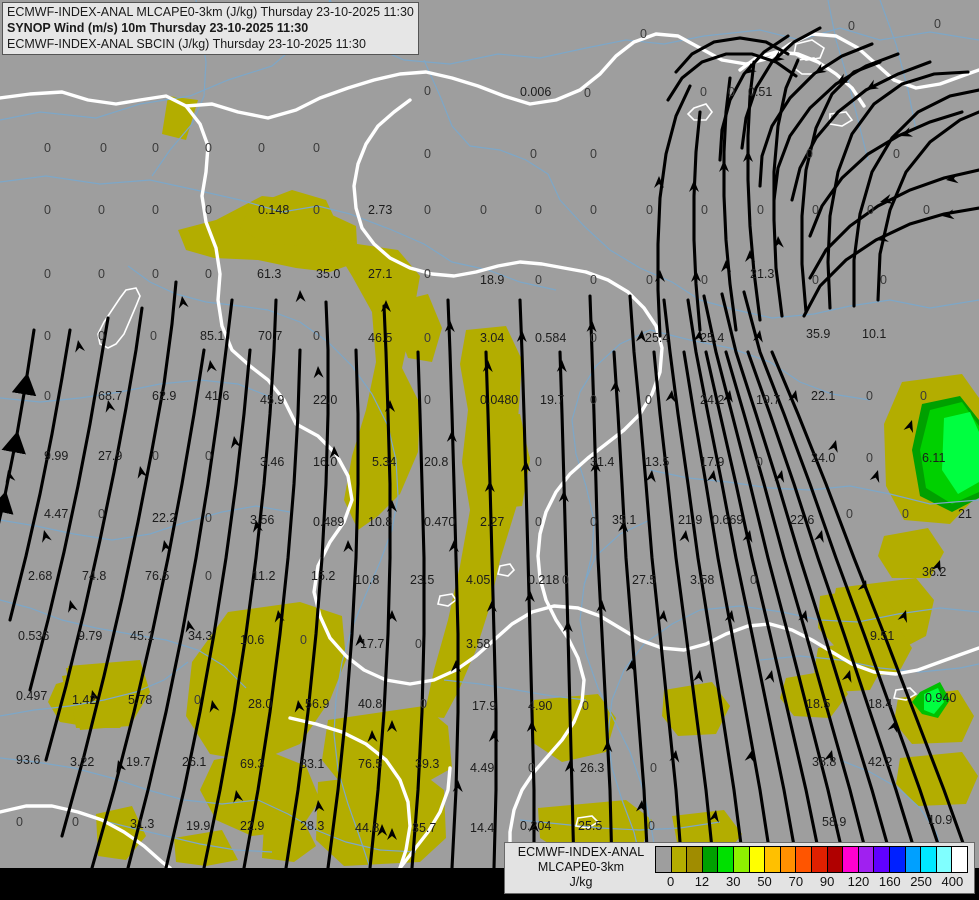 The image size is (979, 900). I want to click on sbcin-value: 27.5, so click(644, 580).